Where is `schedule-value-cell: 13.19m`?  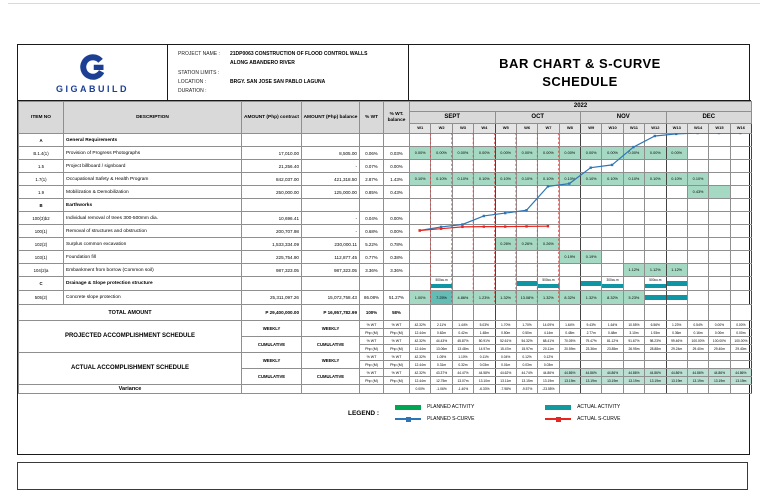 schedule-value-cell: 13.19m is located at coordinates (634, 380).